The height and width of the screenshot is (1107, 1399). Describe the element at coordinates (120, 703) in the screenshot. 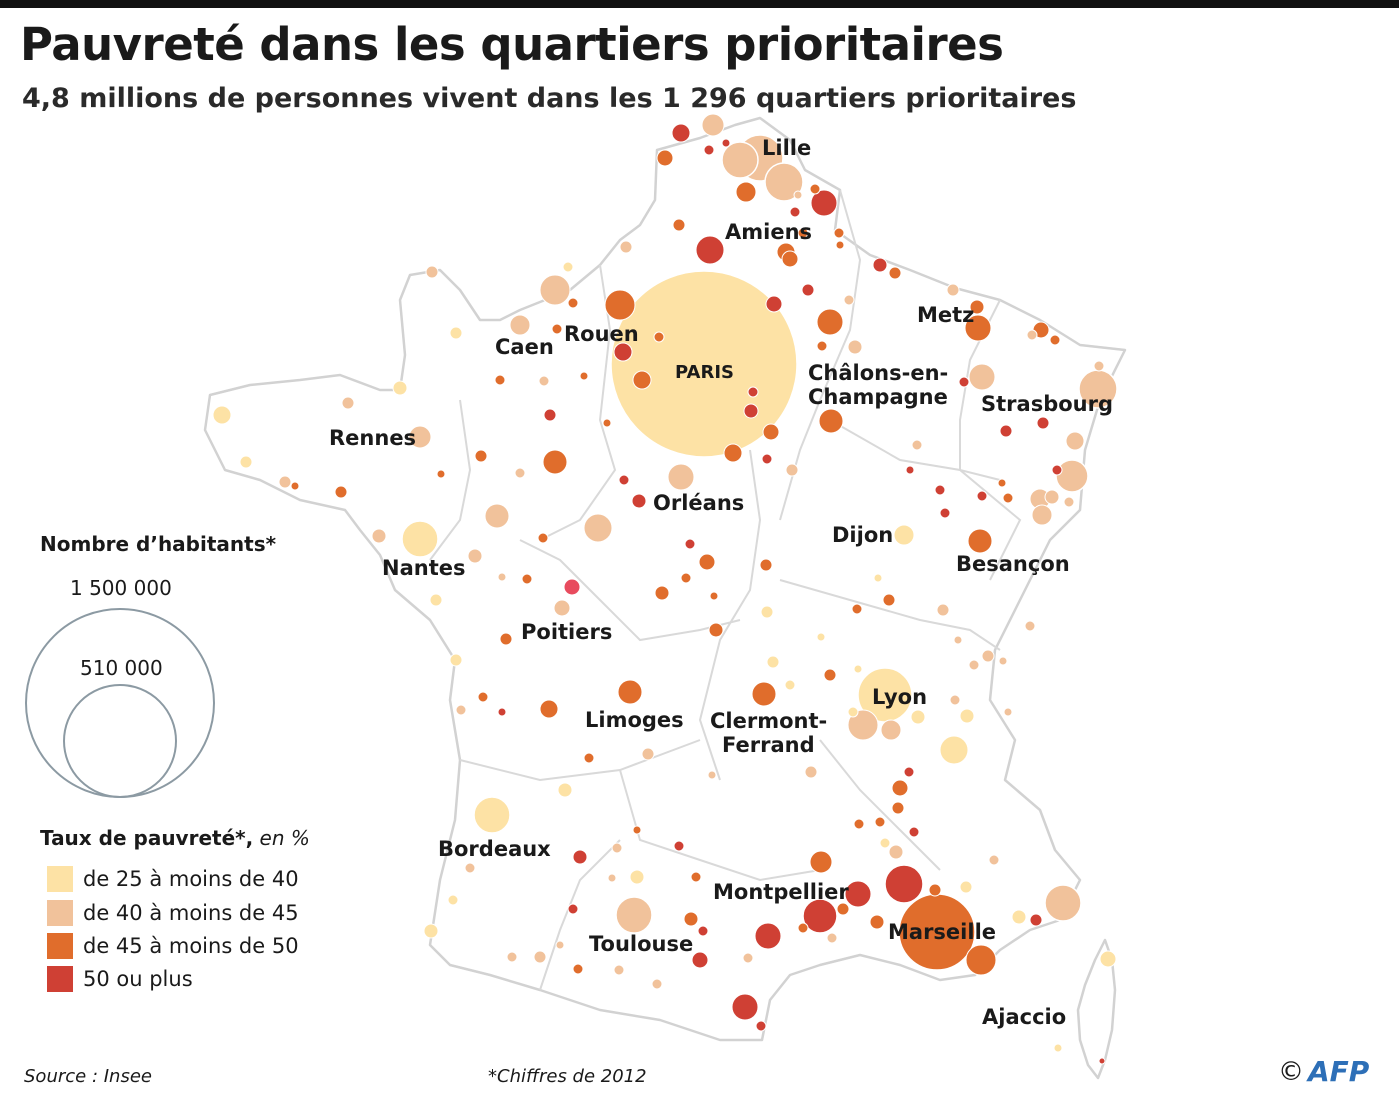

I see `legend-circle-large` at that location.